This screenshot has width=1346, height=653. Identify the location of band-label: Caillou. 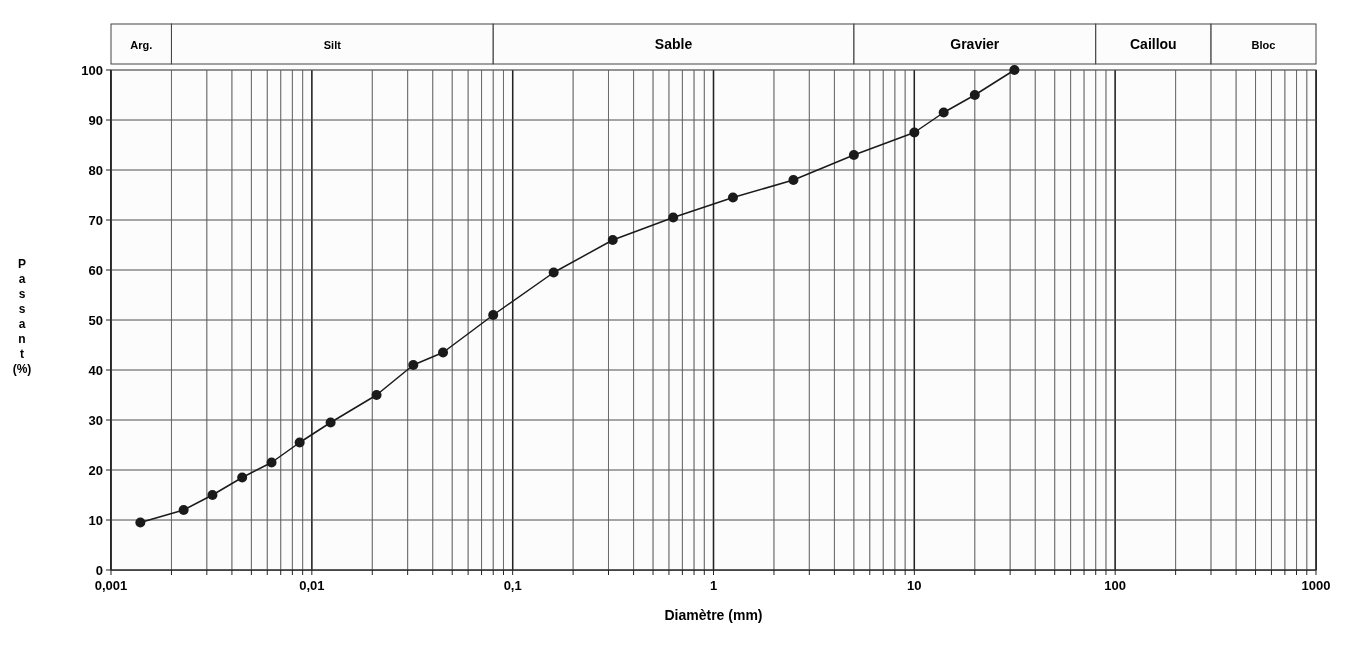
(1153, 44).